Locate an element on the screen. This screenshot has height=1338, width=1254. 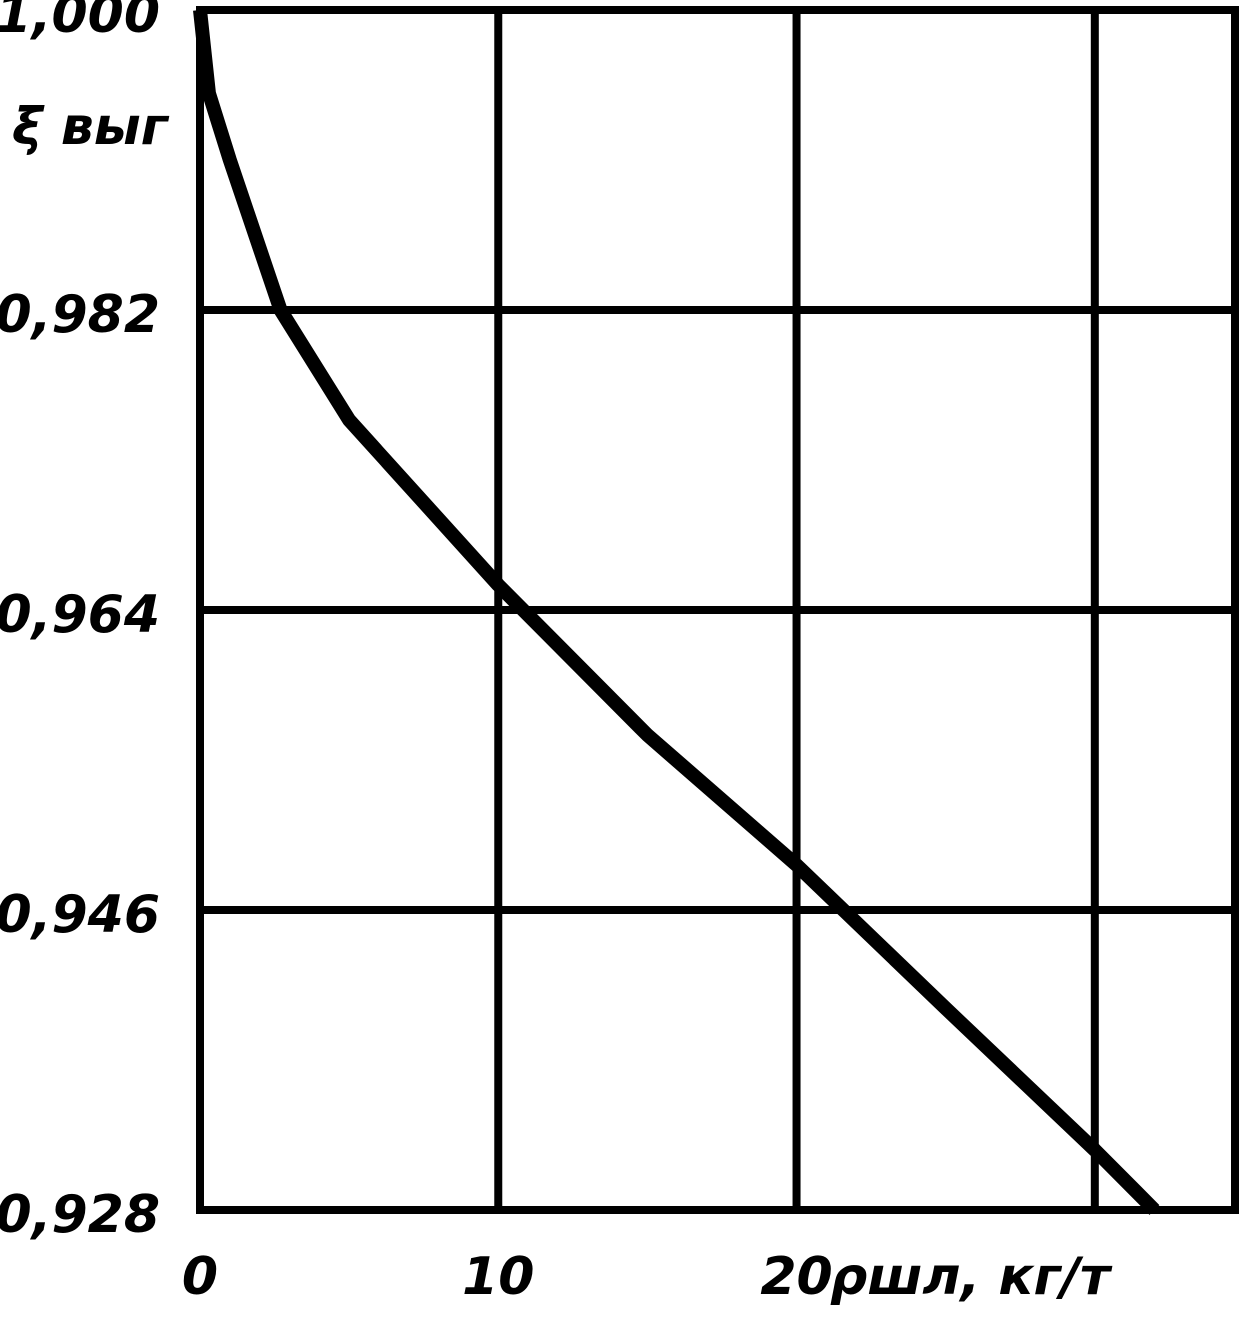
y-axis-label: ξ выг is located at coordinates (91, 127).